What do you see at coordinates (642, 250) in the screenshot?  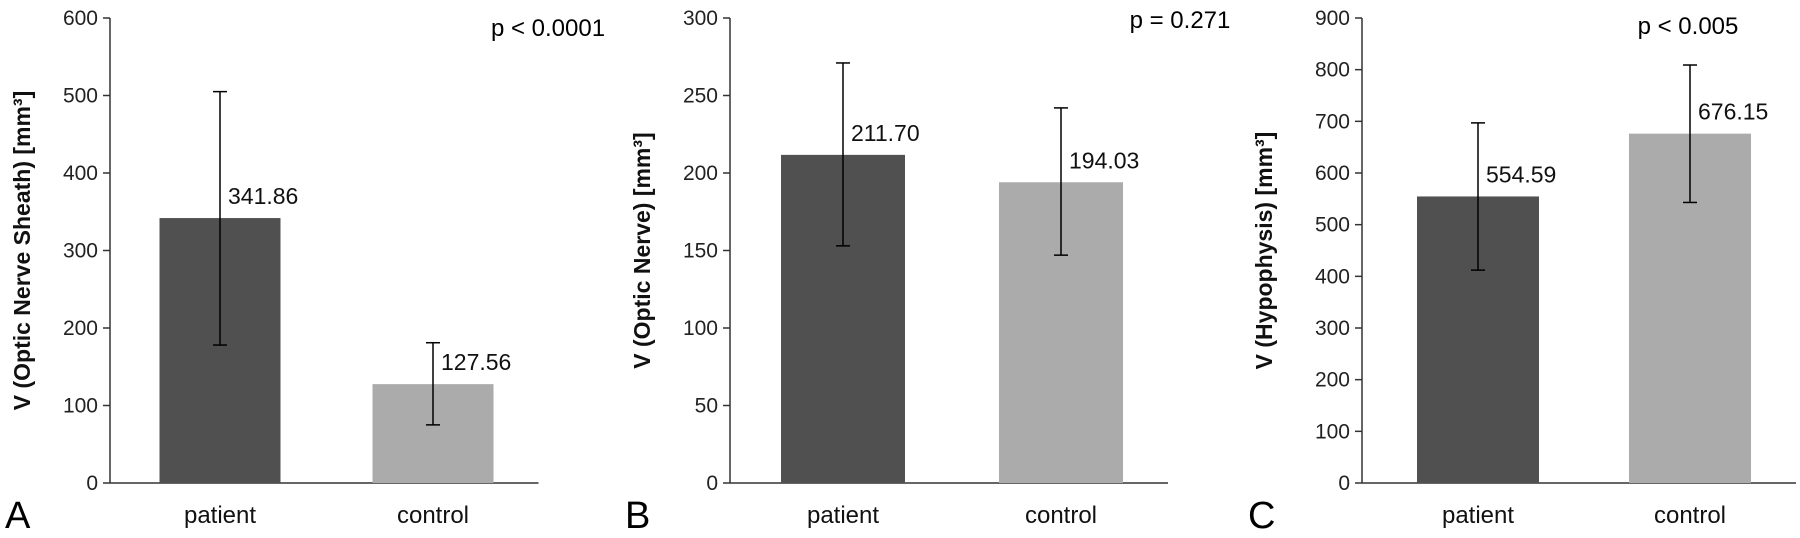 I see `y-axis-label: V (Optic Nerve) [mm³]` at bounding box center [642, 250].